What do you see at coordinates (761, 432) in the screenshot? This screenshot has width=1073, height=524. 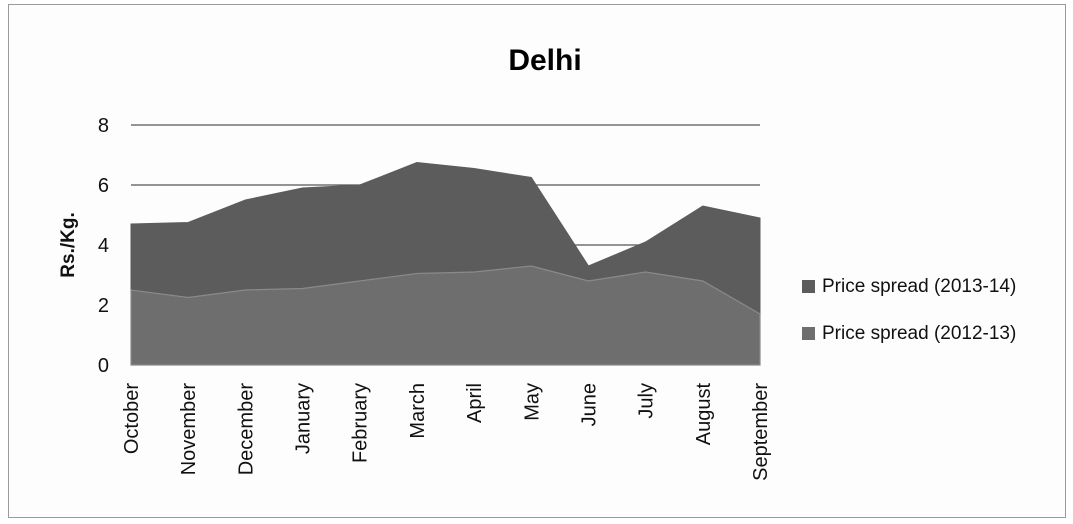 I see `x-tick-11: September` at bounding box center [761, 432].